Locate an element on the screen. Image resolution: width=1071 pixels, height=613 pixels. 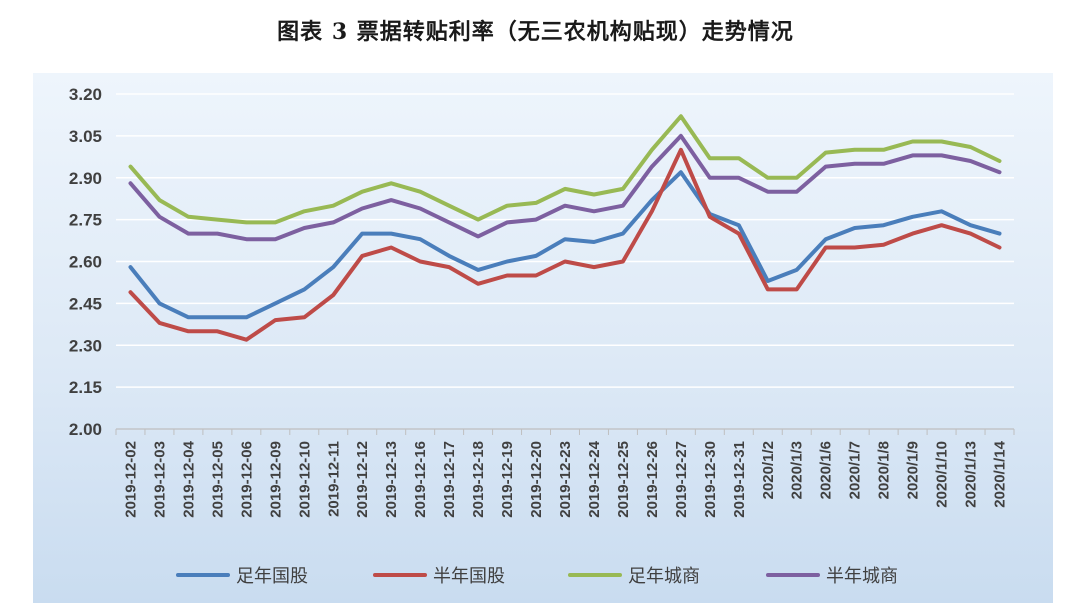
x-tick-label: 2019-12-25 is located at coordinates (623, 479).